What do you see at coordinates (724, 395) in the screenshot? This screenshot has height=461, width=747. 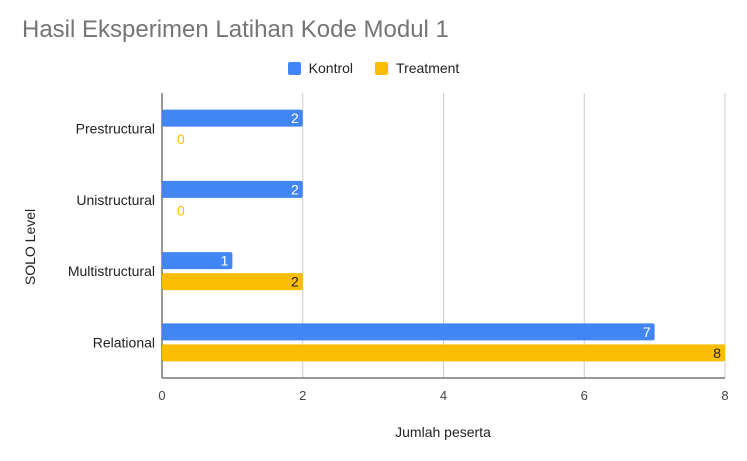 I see `x-tick-label: 8` at bounding box center [724, 395].